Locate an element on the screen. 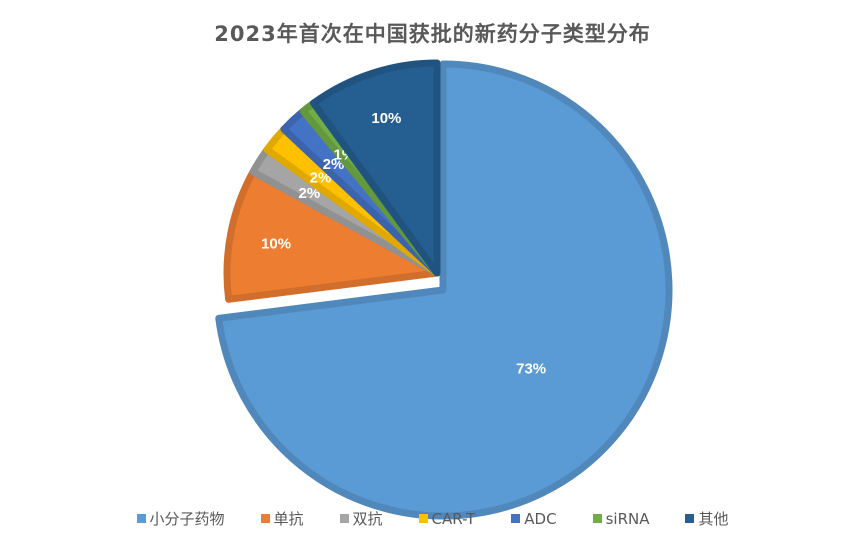 This screenshot has height=546, width=865. legend: 小分子药物 单抗 双抗 CAR-T ADC siRNA 其他 is located at coordinates (432, 518).